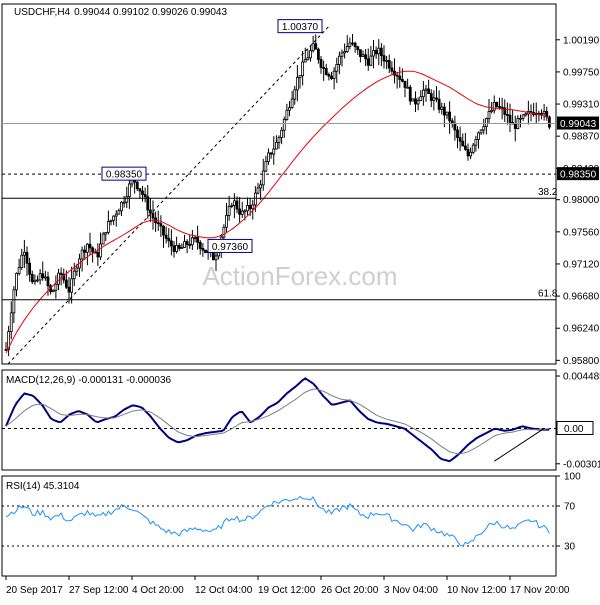 The width and height of the screenshot is (600, 605). I want to click on price-y-tick-label: 0.97120, so click(581, 264).